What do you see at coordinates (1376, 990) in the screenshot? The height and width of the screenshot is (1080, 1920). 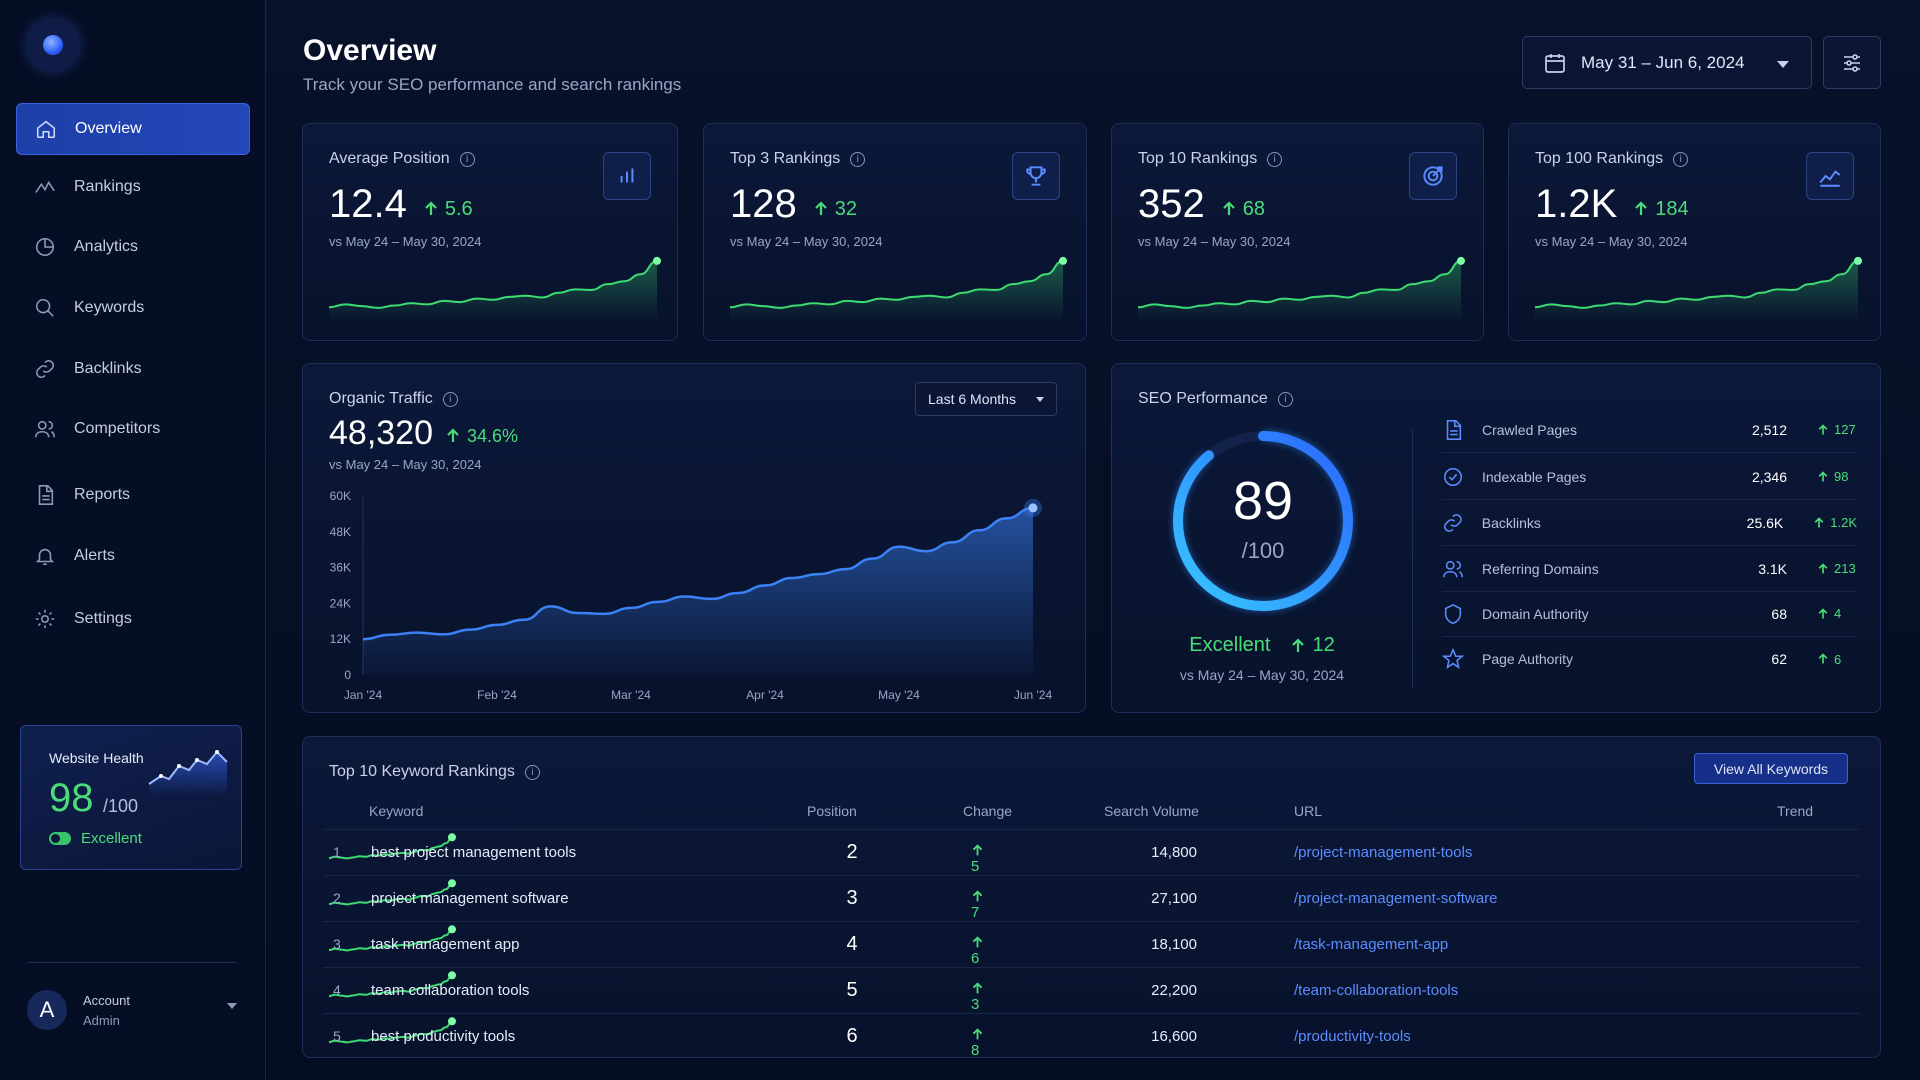 I see `keyword-url-link: /team-collaboration-tools` at bounding box center [1376, 990].